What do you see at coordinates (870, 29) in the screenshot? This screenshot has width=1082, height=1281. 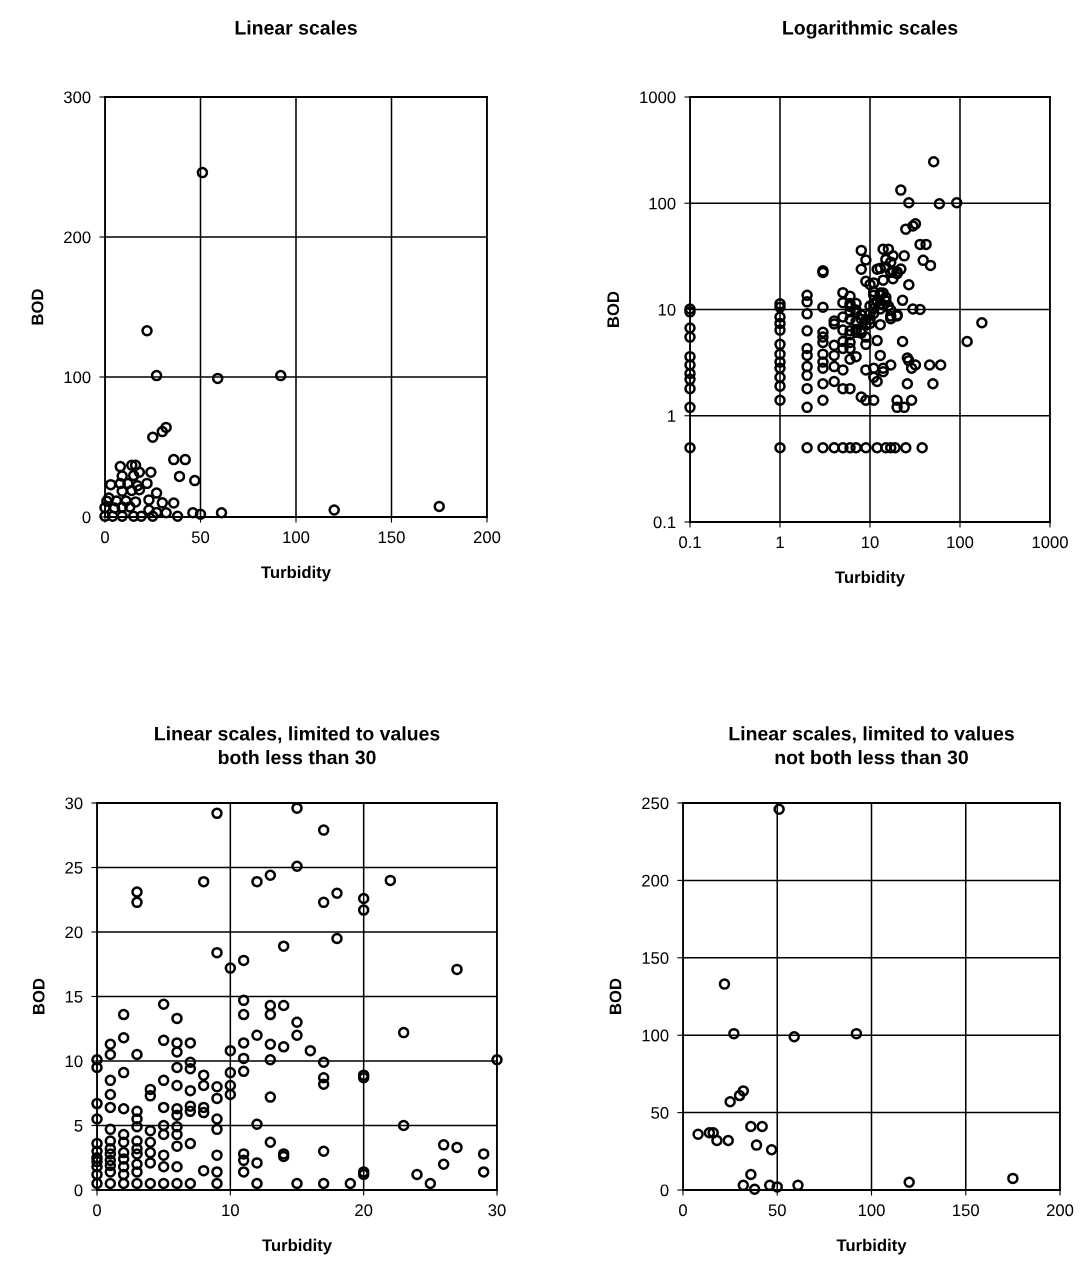 I see `chart-title: Logarithmic scales` at bounding box center [870, 29].